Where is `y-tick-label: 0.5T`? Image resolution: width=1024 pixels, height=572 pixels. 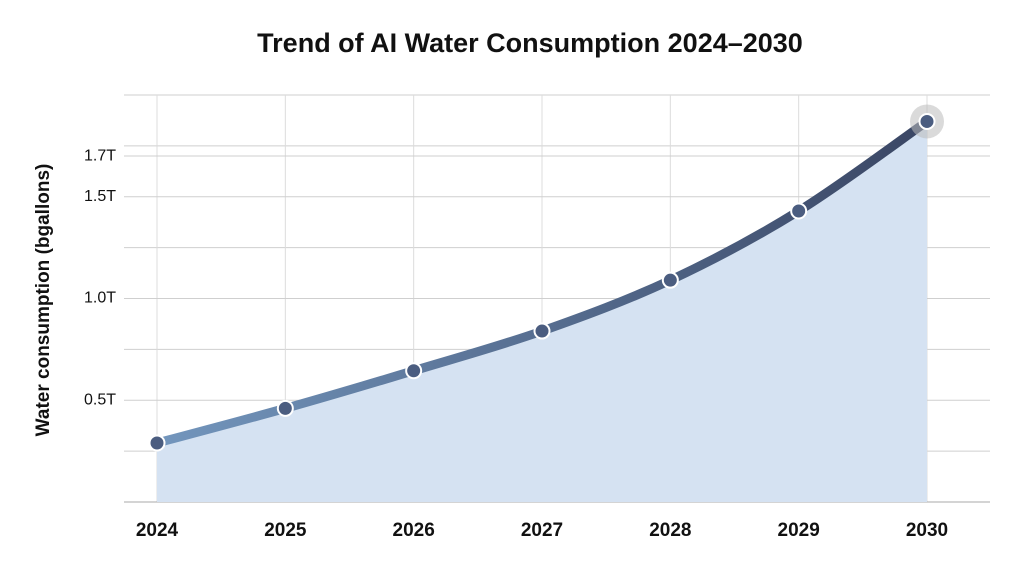 y-tick-label: 0.5T is located at coordinates (100, 399).